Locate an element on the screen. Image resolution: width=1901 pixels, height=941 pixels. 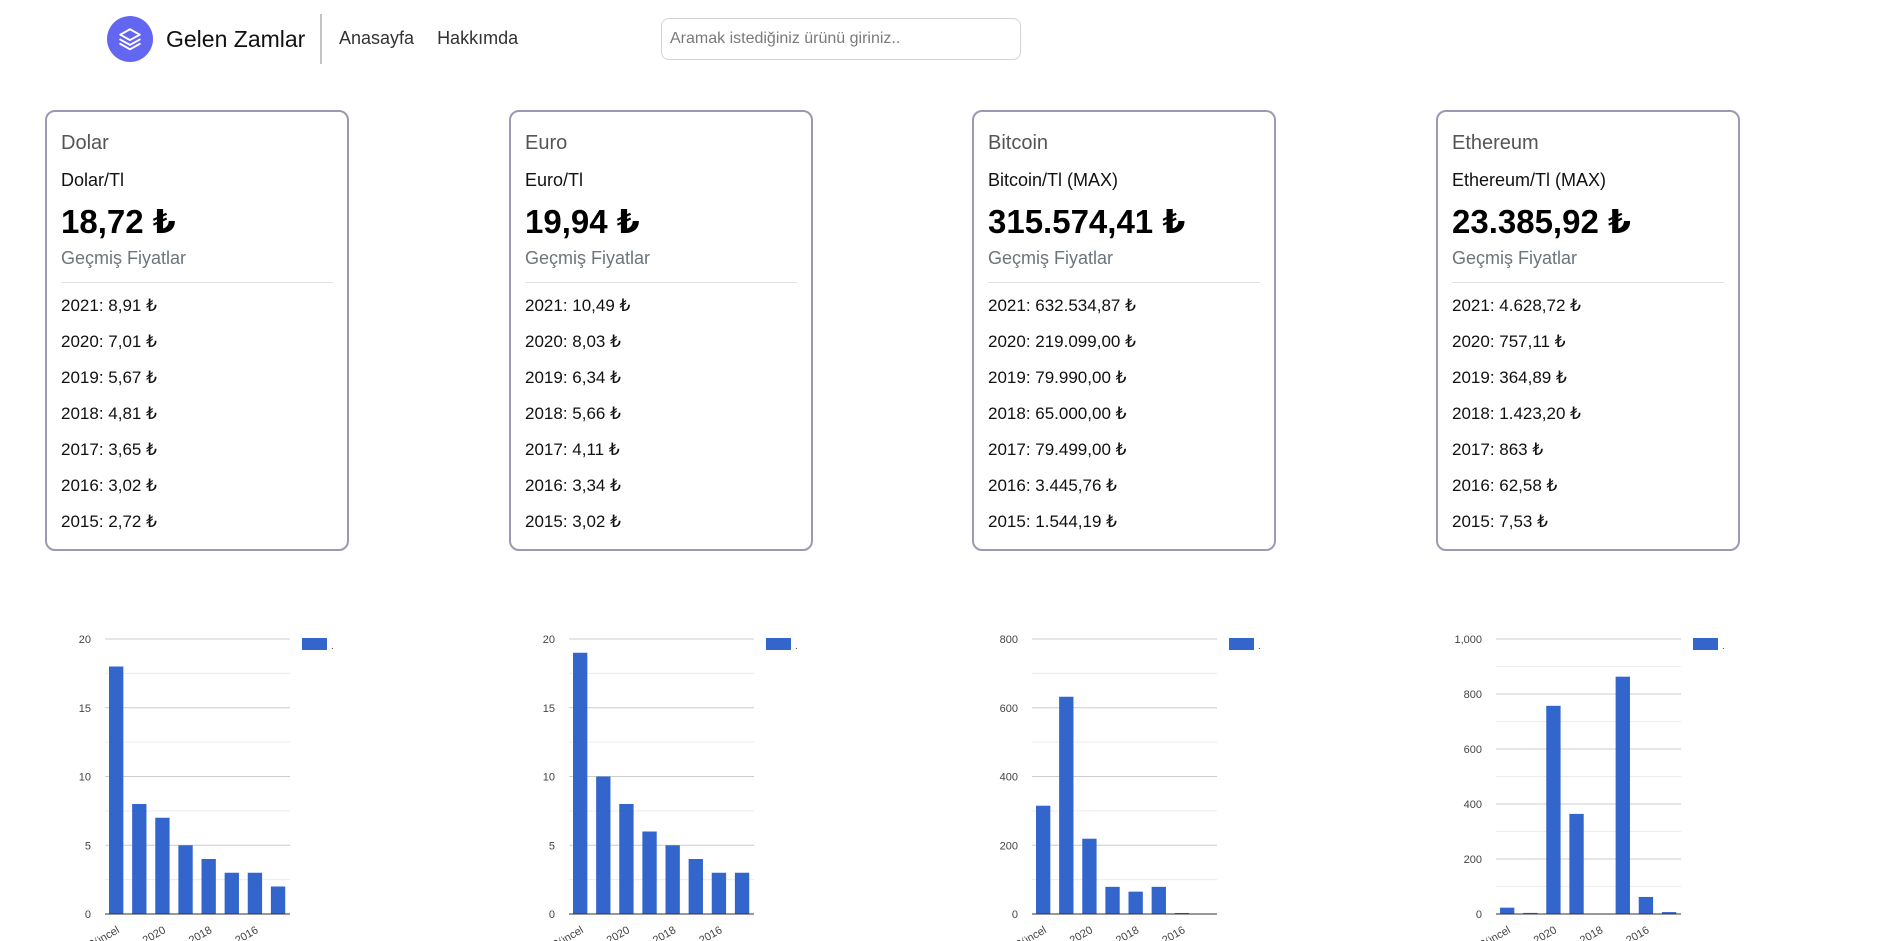
history-item: 2021: 8,91 ₺ is located at coordinates (109, 305).